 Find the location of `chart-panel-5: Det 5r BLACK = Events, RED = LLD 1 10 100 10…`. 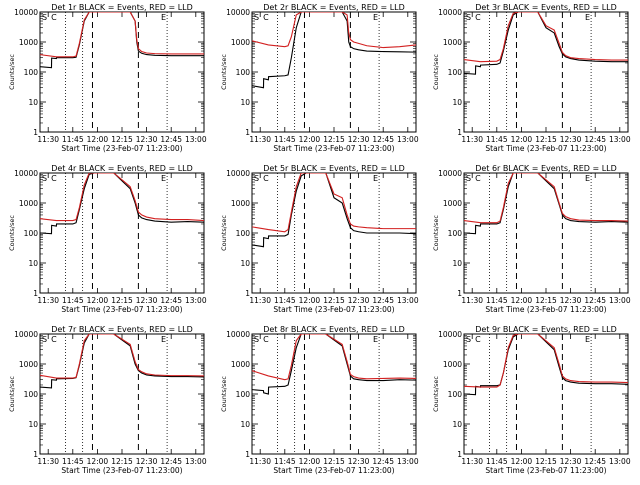

chart-panel-5: Det 5r BLACK = Events, RED = LLD 1 10 100 10… is located at coordinates (319, 239).